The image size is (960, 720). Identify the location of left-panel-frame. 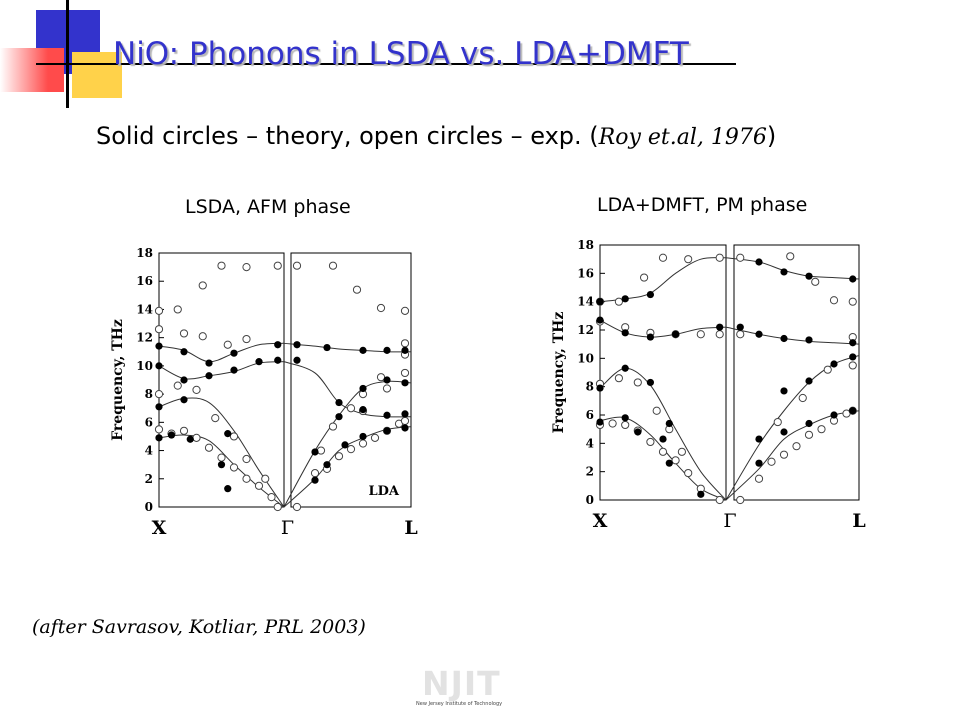
(221, 380).